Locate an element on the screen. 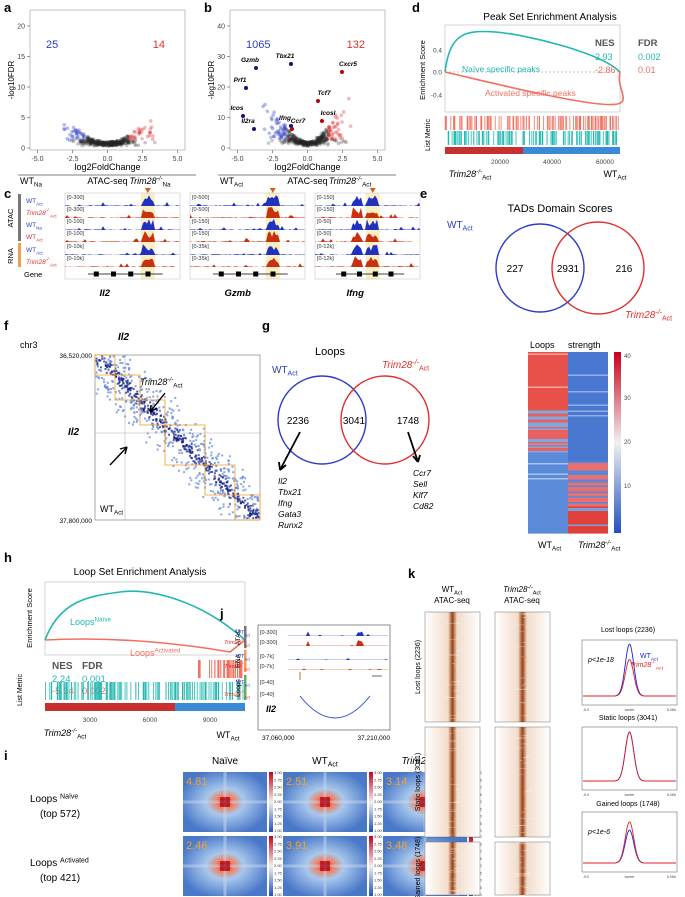 The width and height of the screenshot is (685, 897). gene-label: Il2 is located at coordinates (74, 432).